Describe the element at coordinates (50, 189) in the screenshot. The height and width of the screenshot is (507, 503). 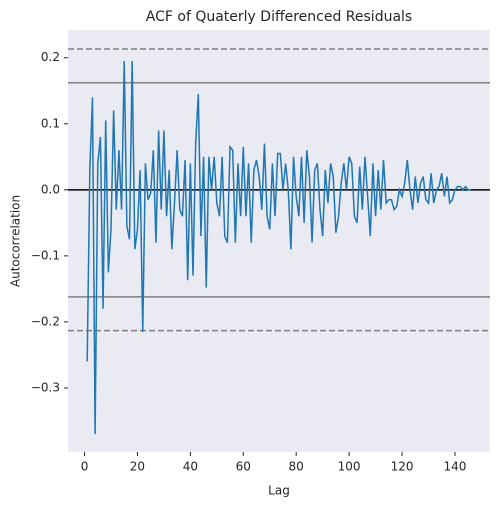
I see `y-tick-label: 0.0` at that location.